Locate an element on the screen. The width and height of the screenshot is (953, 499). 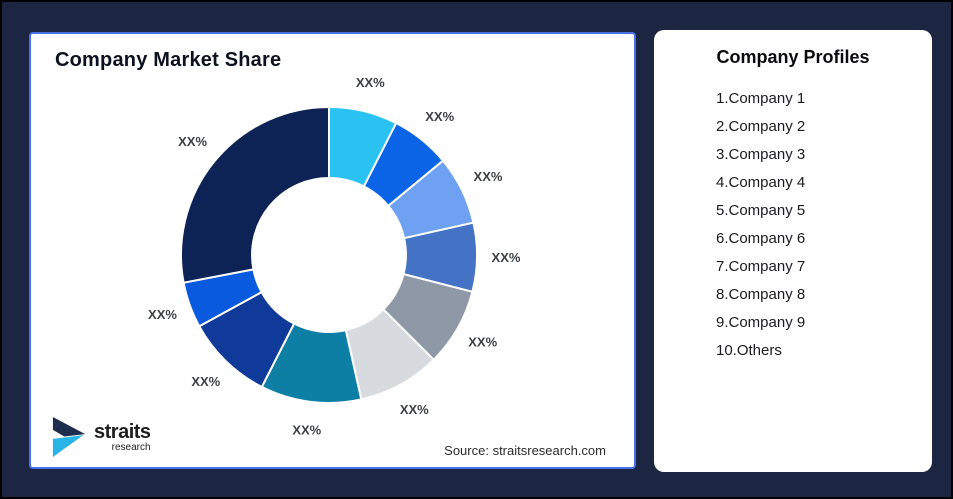
slice-label-4: XX% is located at coordinates (506, 257).